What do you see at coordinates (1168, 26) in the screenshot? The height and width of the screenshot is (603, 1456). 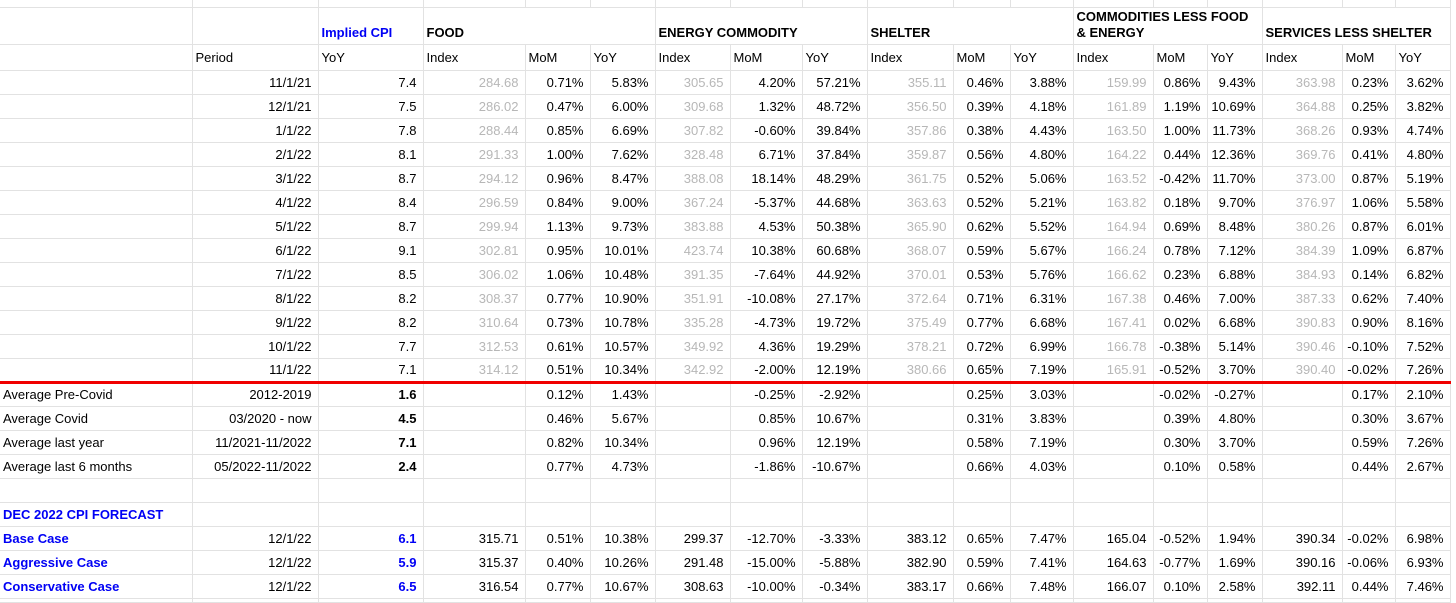 I see `group-header-commodities-less-food-energy: COMMODITIES LESS FOOD & ENERGY` at bounding box center [1168, 26].